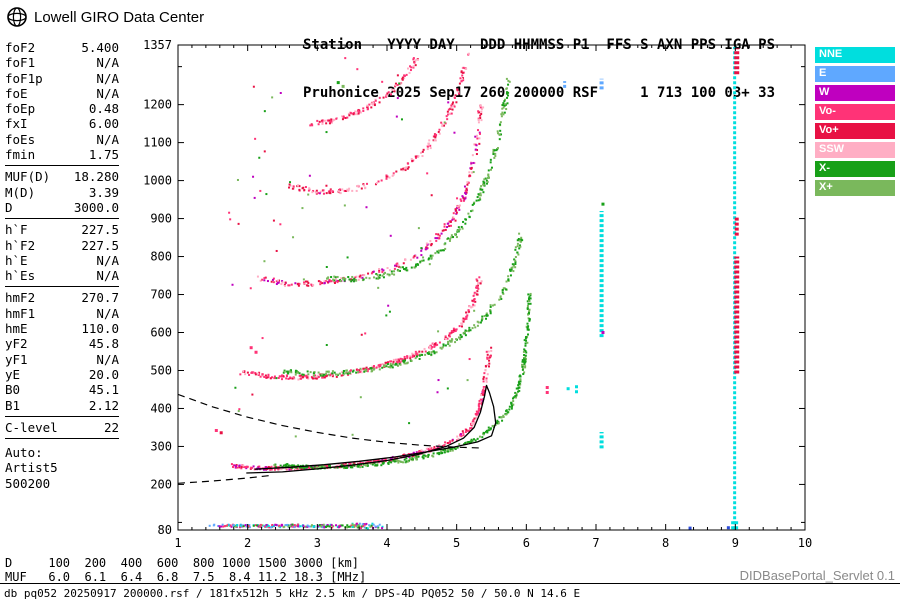  What do you see at coordinates (62, 343) in the screenshot?
I see `param-yf2: yF2 45.8` at bounding box center [62, 343].